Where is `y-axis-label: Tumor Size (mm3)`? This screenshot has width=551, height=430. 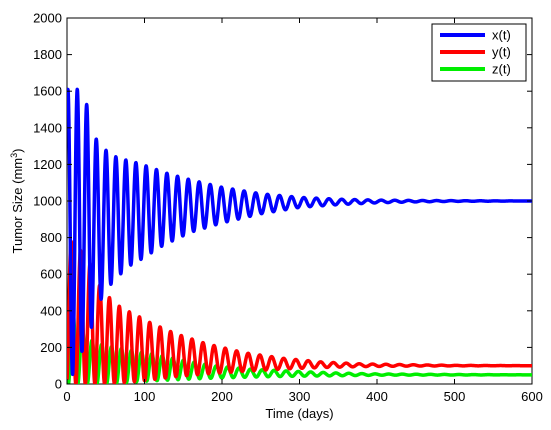 y-axis-label: Tumor Size (mm3) is located at coordinates (17, 201).